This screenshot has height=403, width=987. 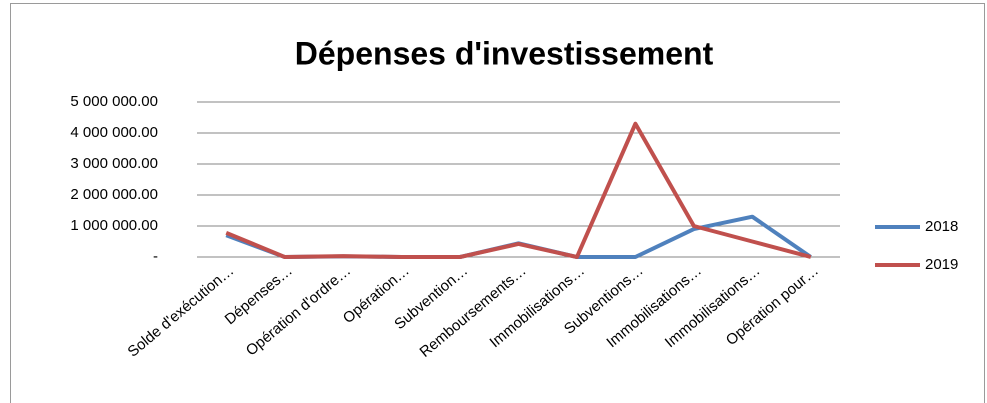 What do you see at coordinates (114, 194) in the screenshot?
I see `y-tick-label: 2 000 000.00` at bounding box center [114, 194].